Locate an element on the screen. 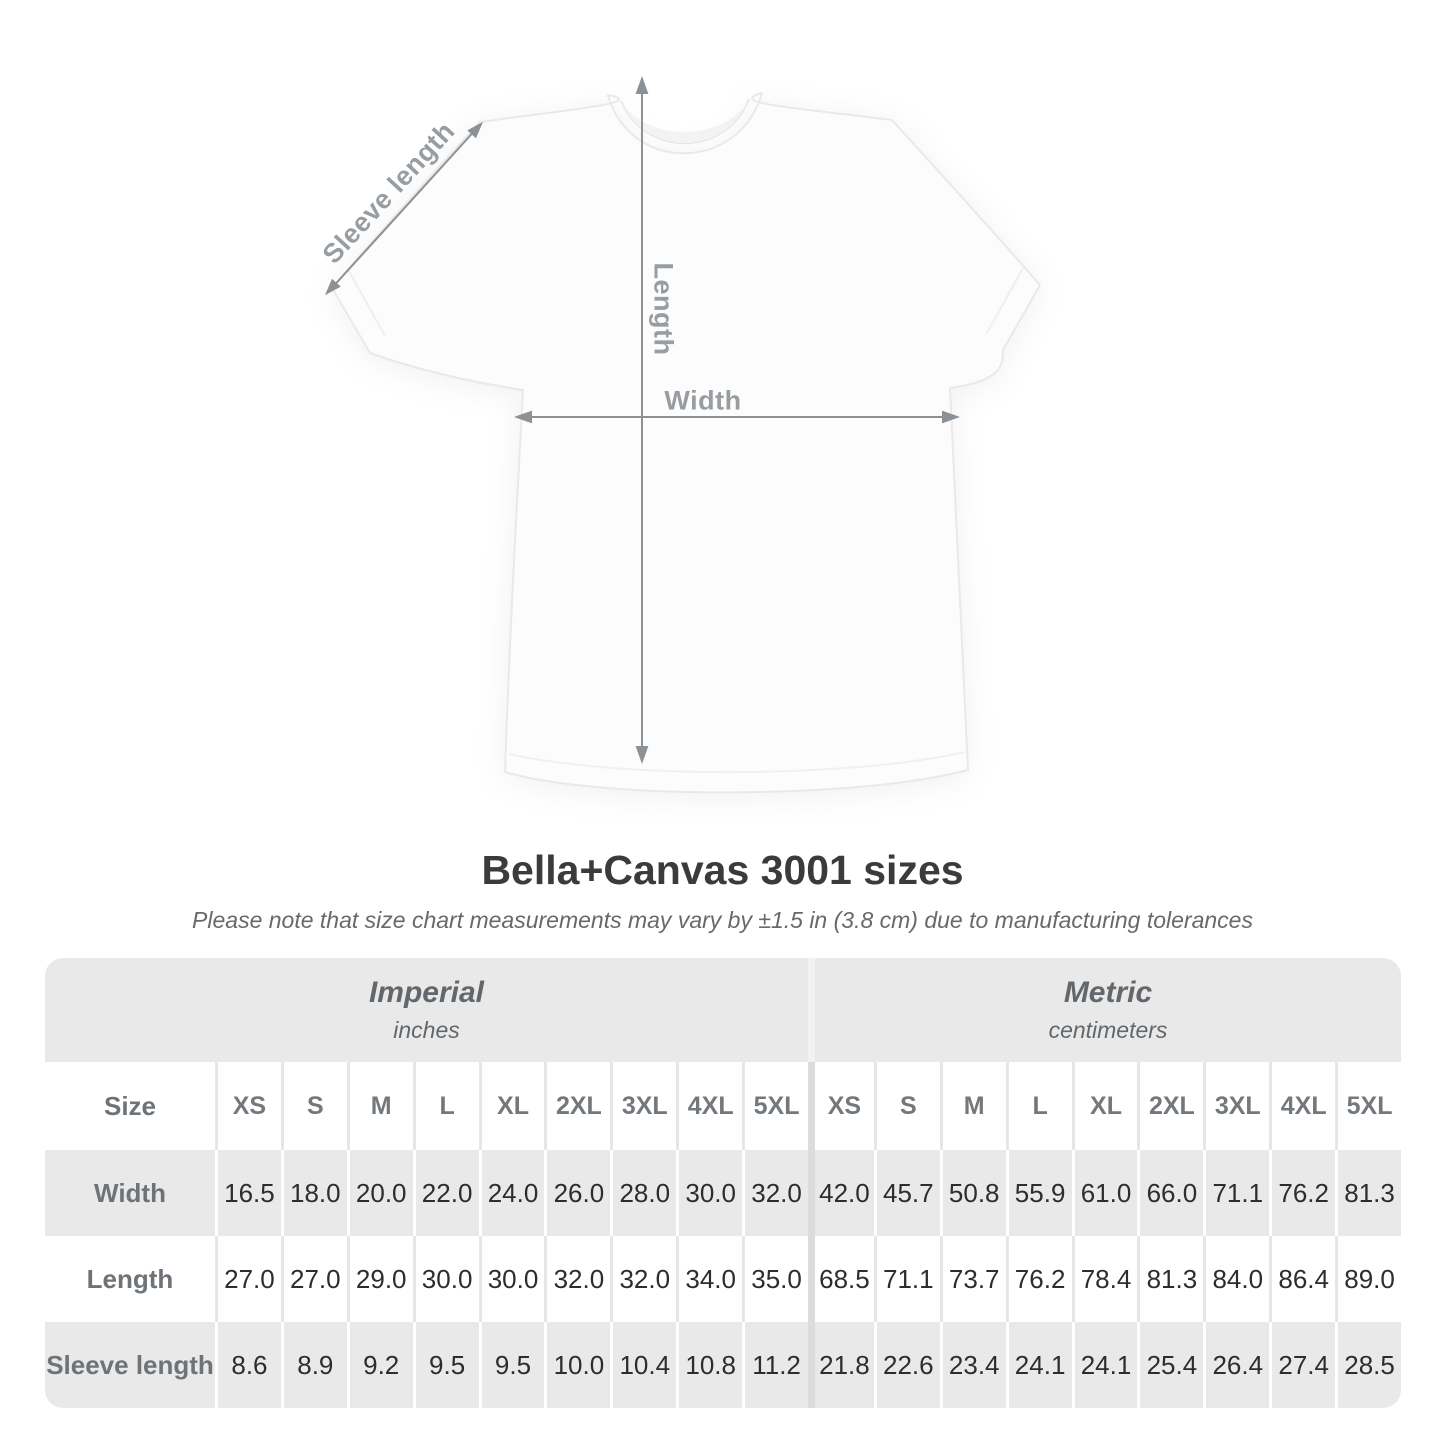 Image resolution: width=1445 pixels, height=1445 pixels. measurement-cell: 9.2 is located at coordinates (379, 1365).